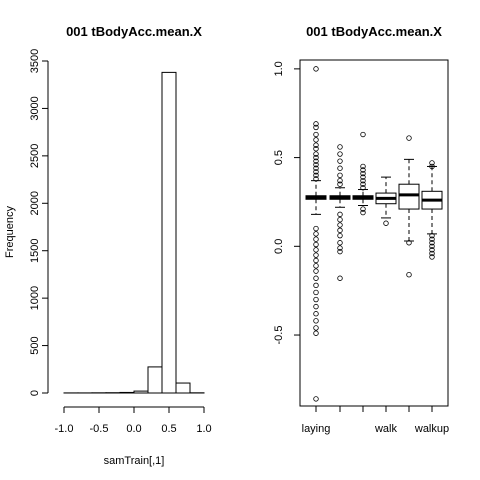 This screenshot has width=480, height=480. Describe the element at coordinates (99, 429) in the screenshot. I see `histogram-x-tick-label-1: -0.5` at that location.